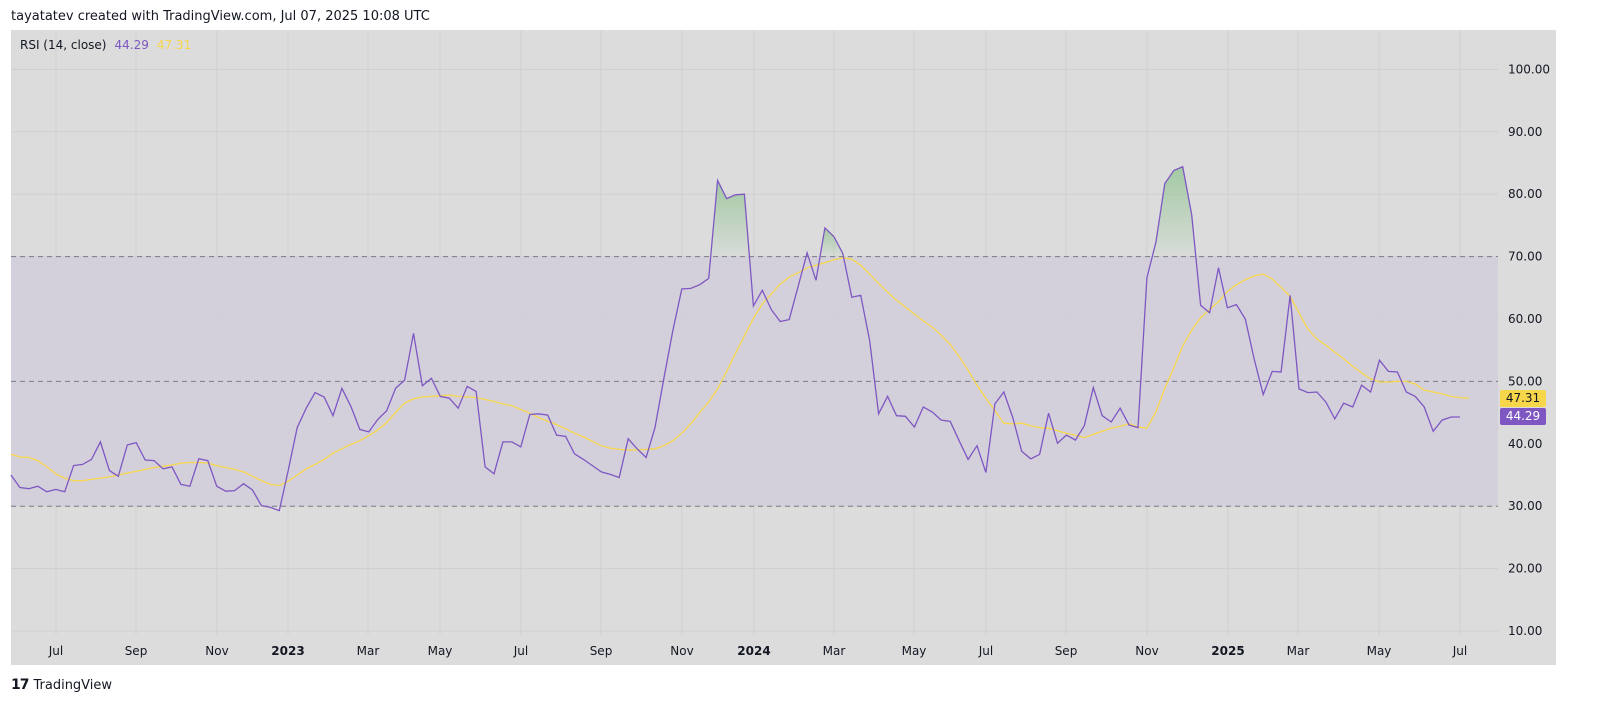  What do you see at coordinates (1525, 569) in the screenshot?
I see `y-tick-label: 20.00` at bounding box center [1525, 569].